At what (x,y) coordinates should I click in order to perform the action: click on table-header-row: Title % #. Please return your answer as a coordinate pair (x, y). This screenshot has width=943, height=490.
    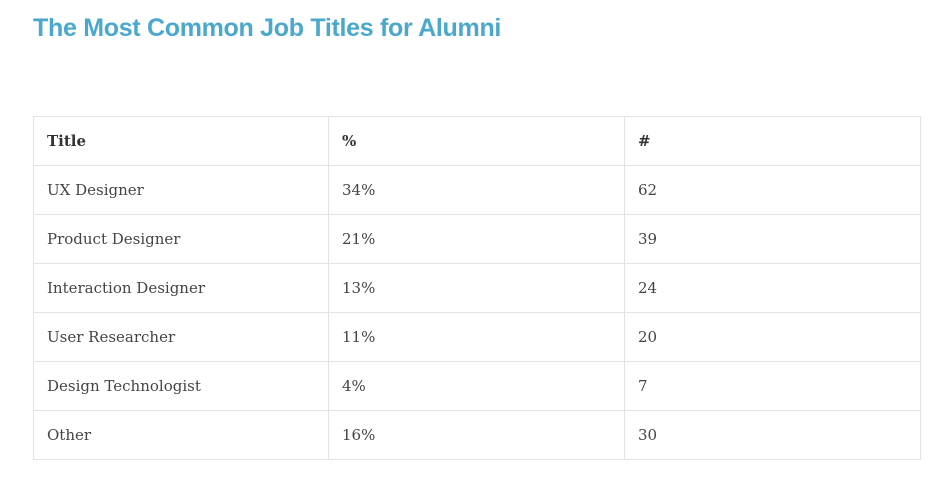
    Looking at the image, I should click on (477, 141).